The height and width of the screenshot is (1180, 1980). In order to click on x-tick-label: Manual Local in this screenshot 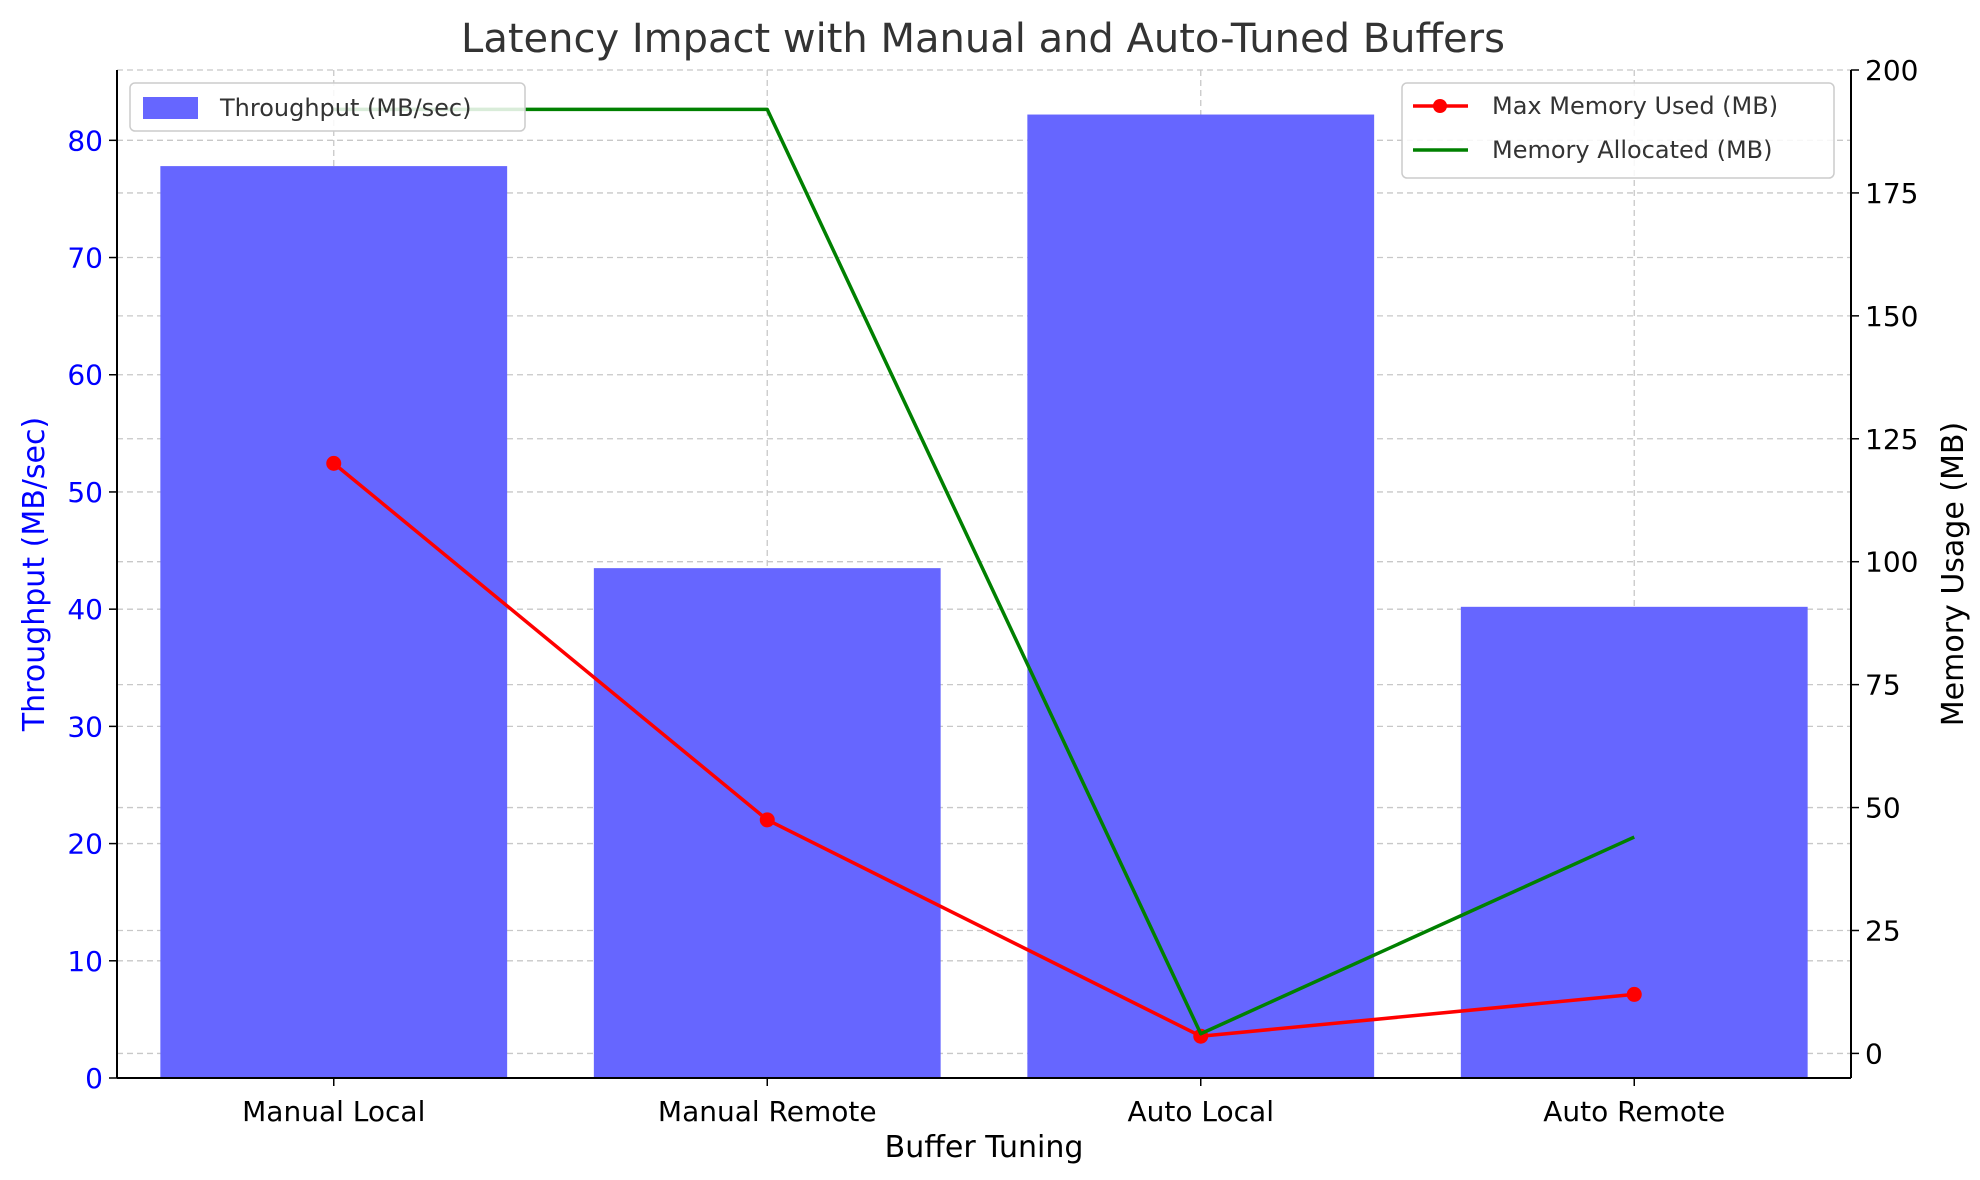, I will do `click(333, 1111)`.